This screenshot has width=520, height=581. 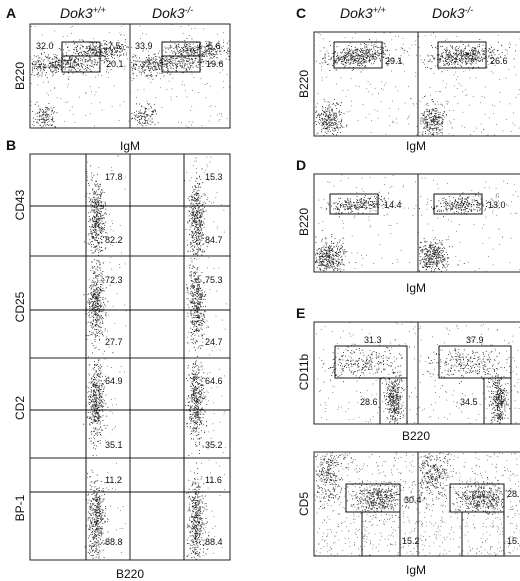 I want to click on value-a-wt-1: 32.0, so click(x=45, y=46).